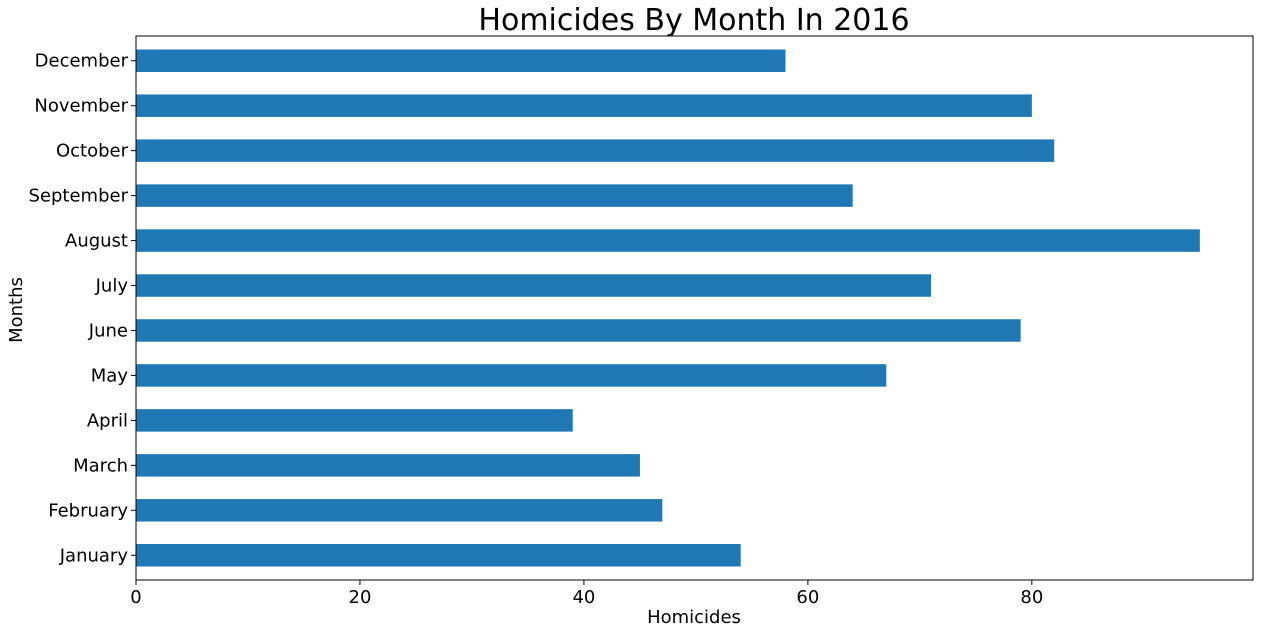  I want to click on bar-october, so click(595, 150).